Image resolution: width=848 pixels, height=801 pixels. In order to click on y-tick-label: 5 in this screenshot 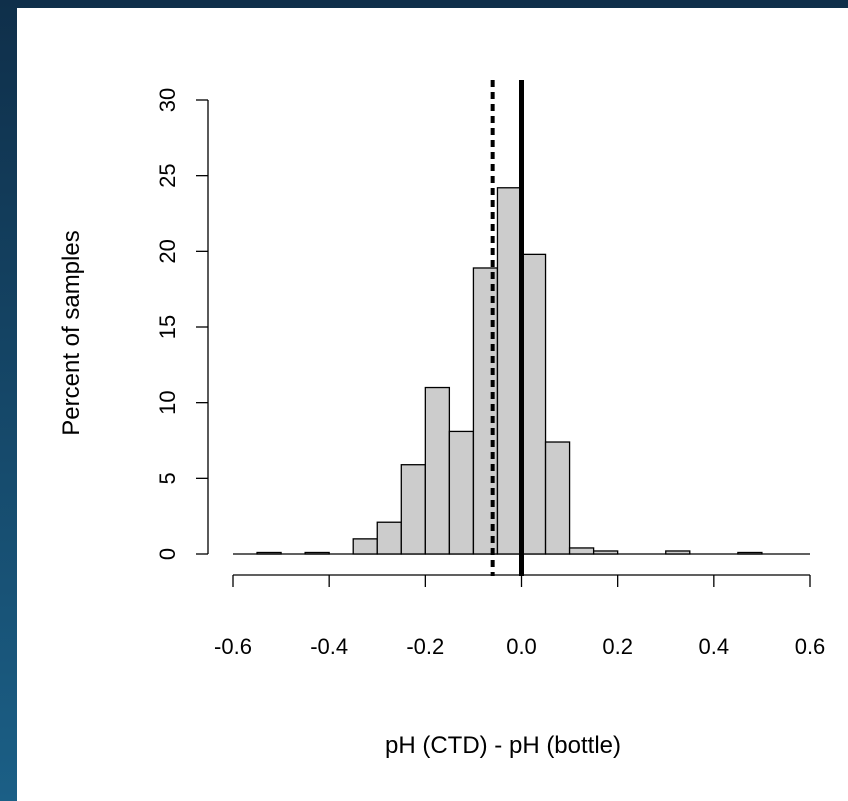, I will do `click(167, 478)`.